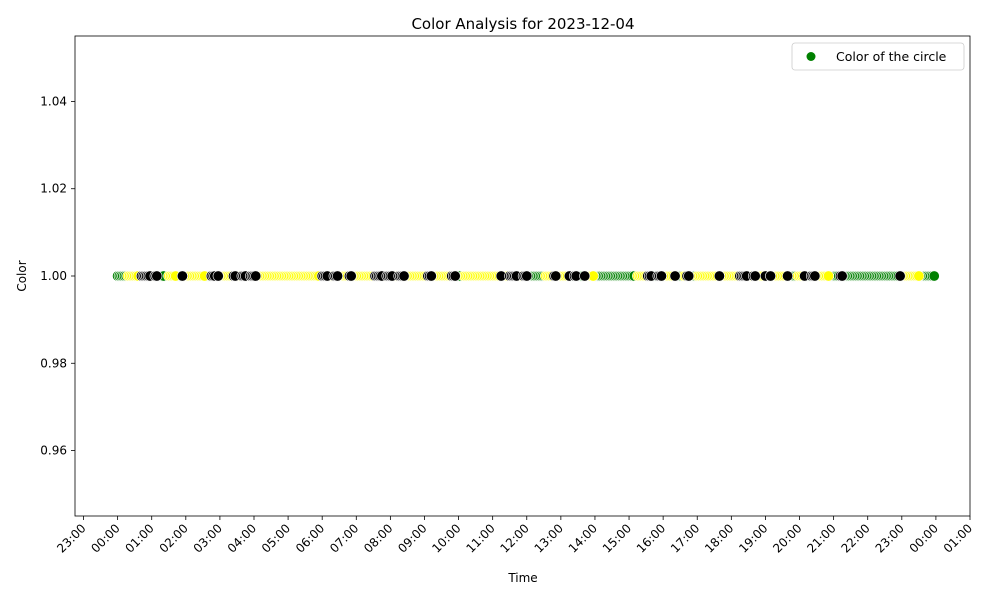 The width and height of the screenshot is (1000, 600). I want to click on x-tick-label: 14:00, so click(583, 538).